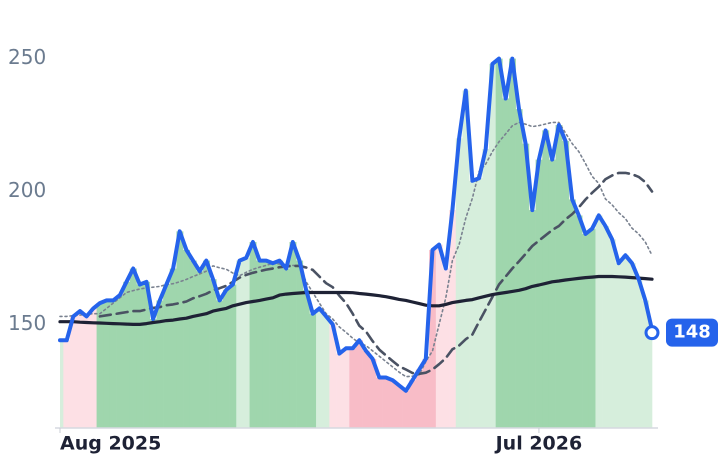  I want to click on last-point, so click(652, 333).